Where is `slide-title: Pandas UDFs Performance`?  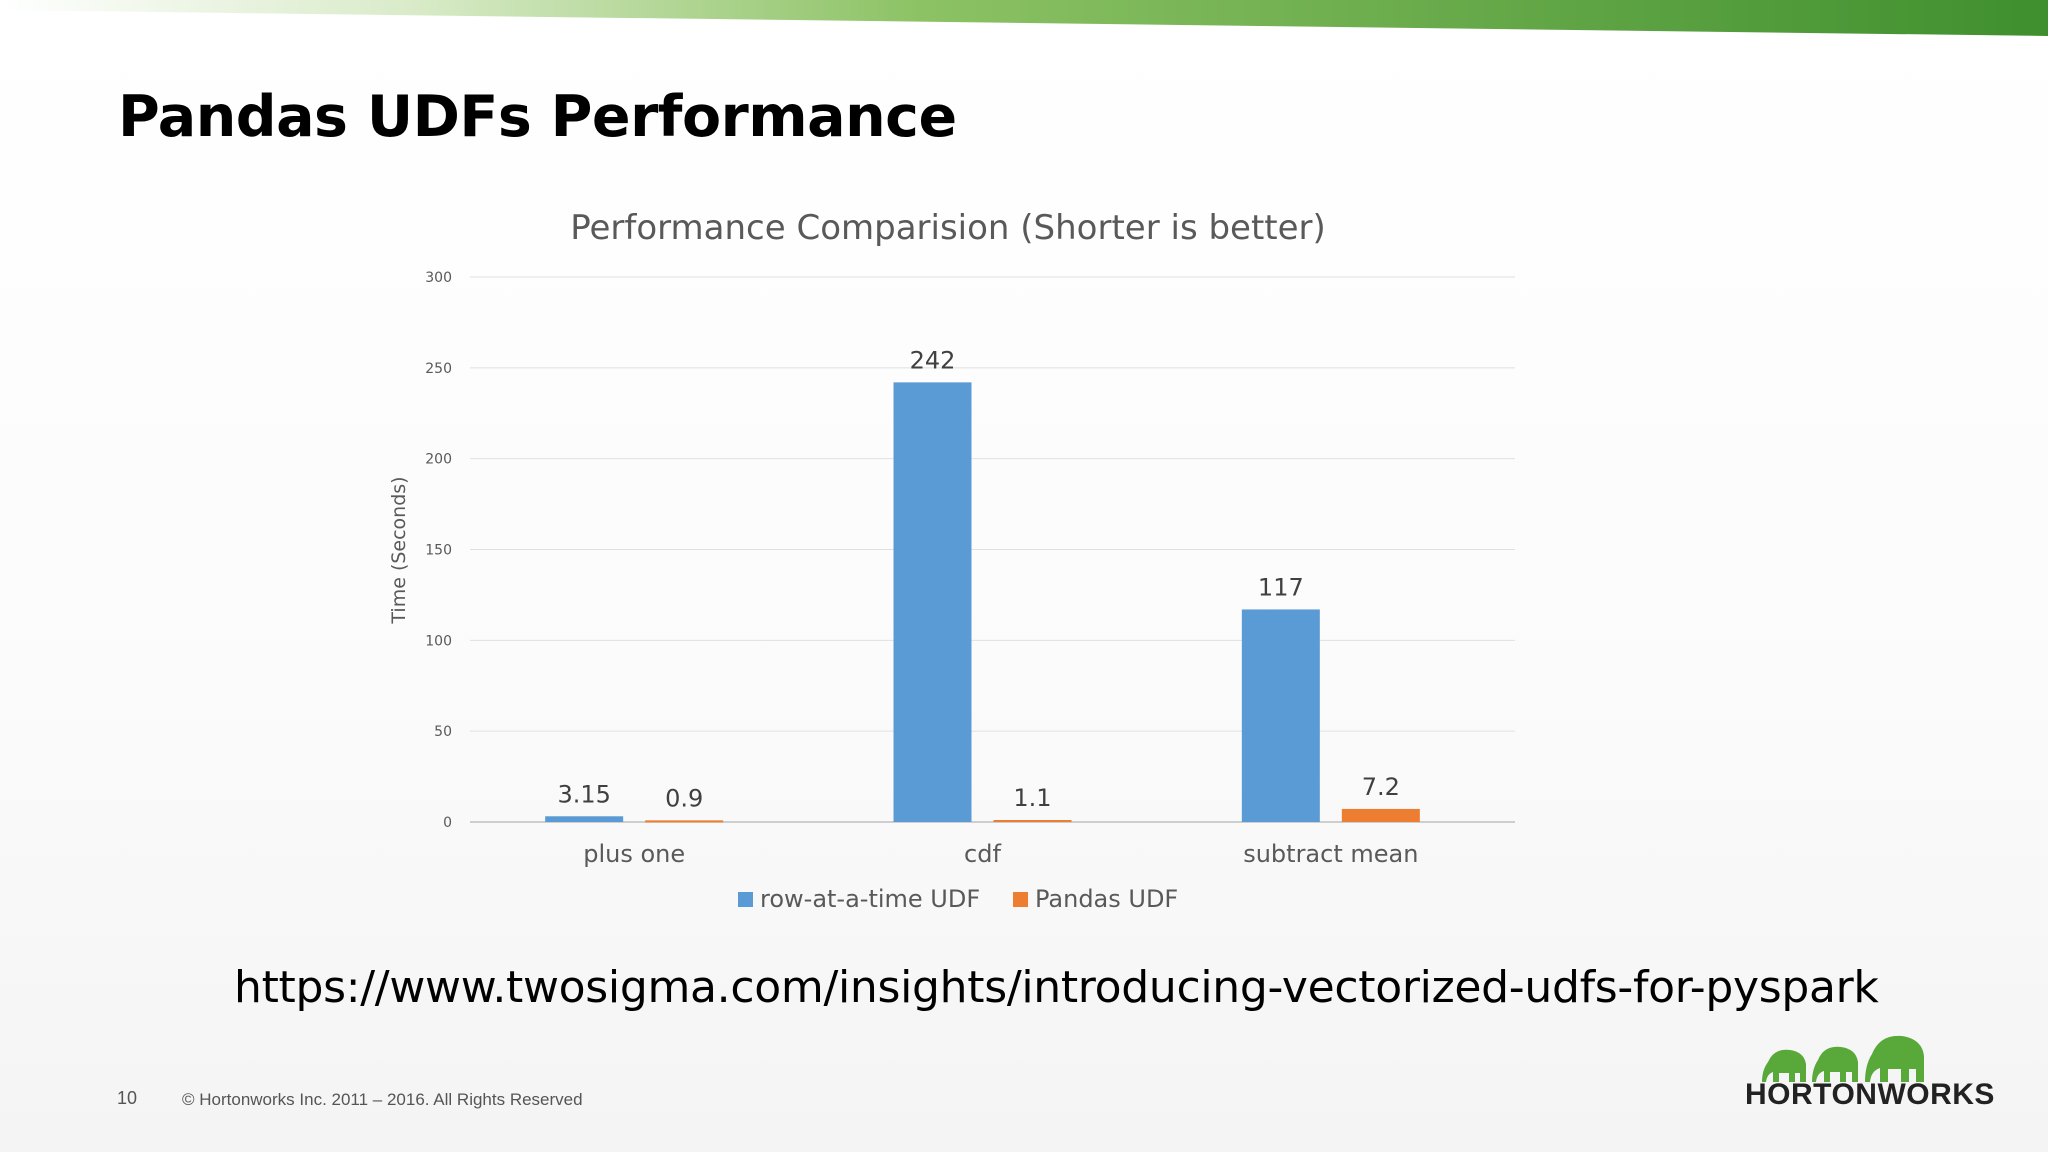
slide-title: Pandas UDFs Performance is located at coordinates (537, 117).